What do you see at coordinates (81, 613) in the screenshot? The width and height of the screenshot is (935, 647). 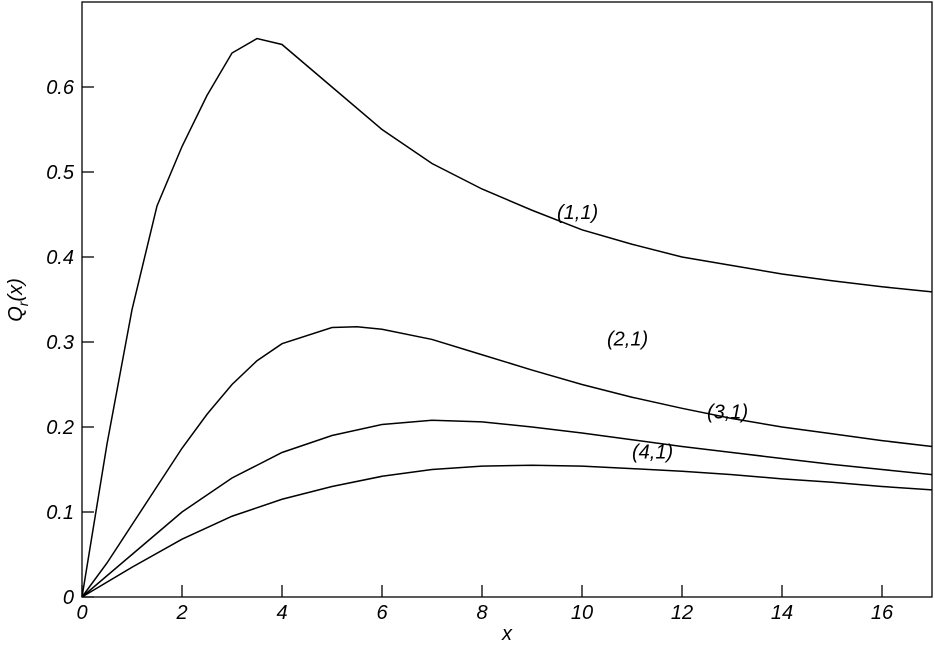 I see `x-tick-label: 0` at bounding box center [81, 613].